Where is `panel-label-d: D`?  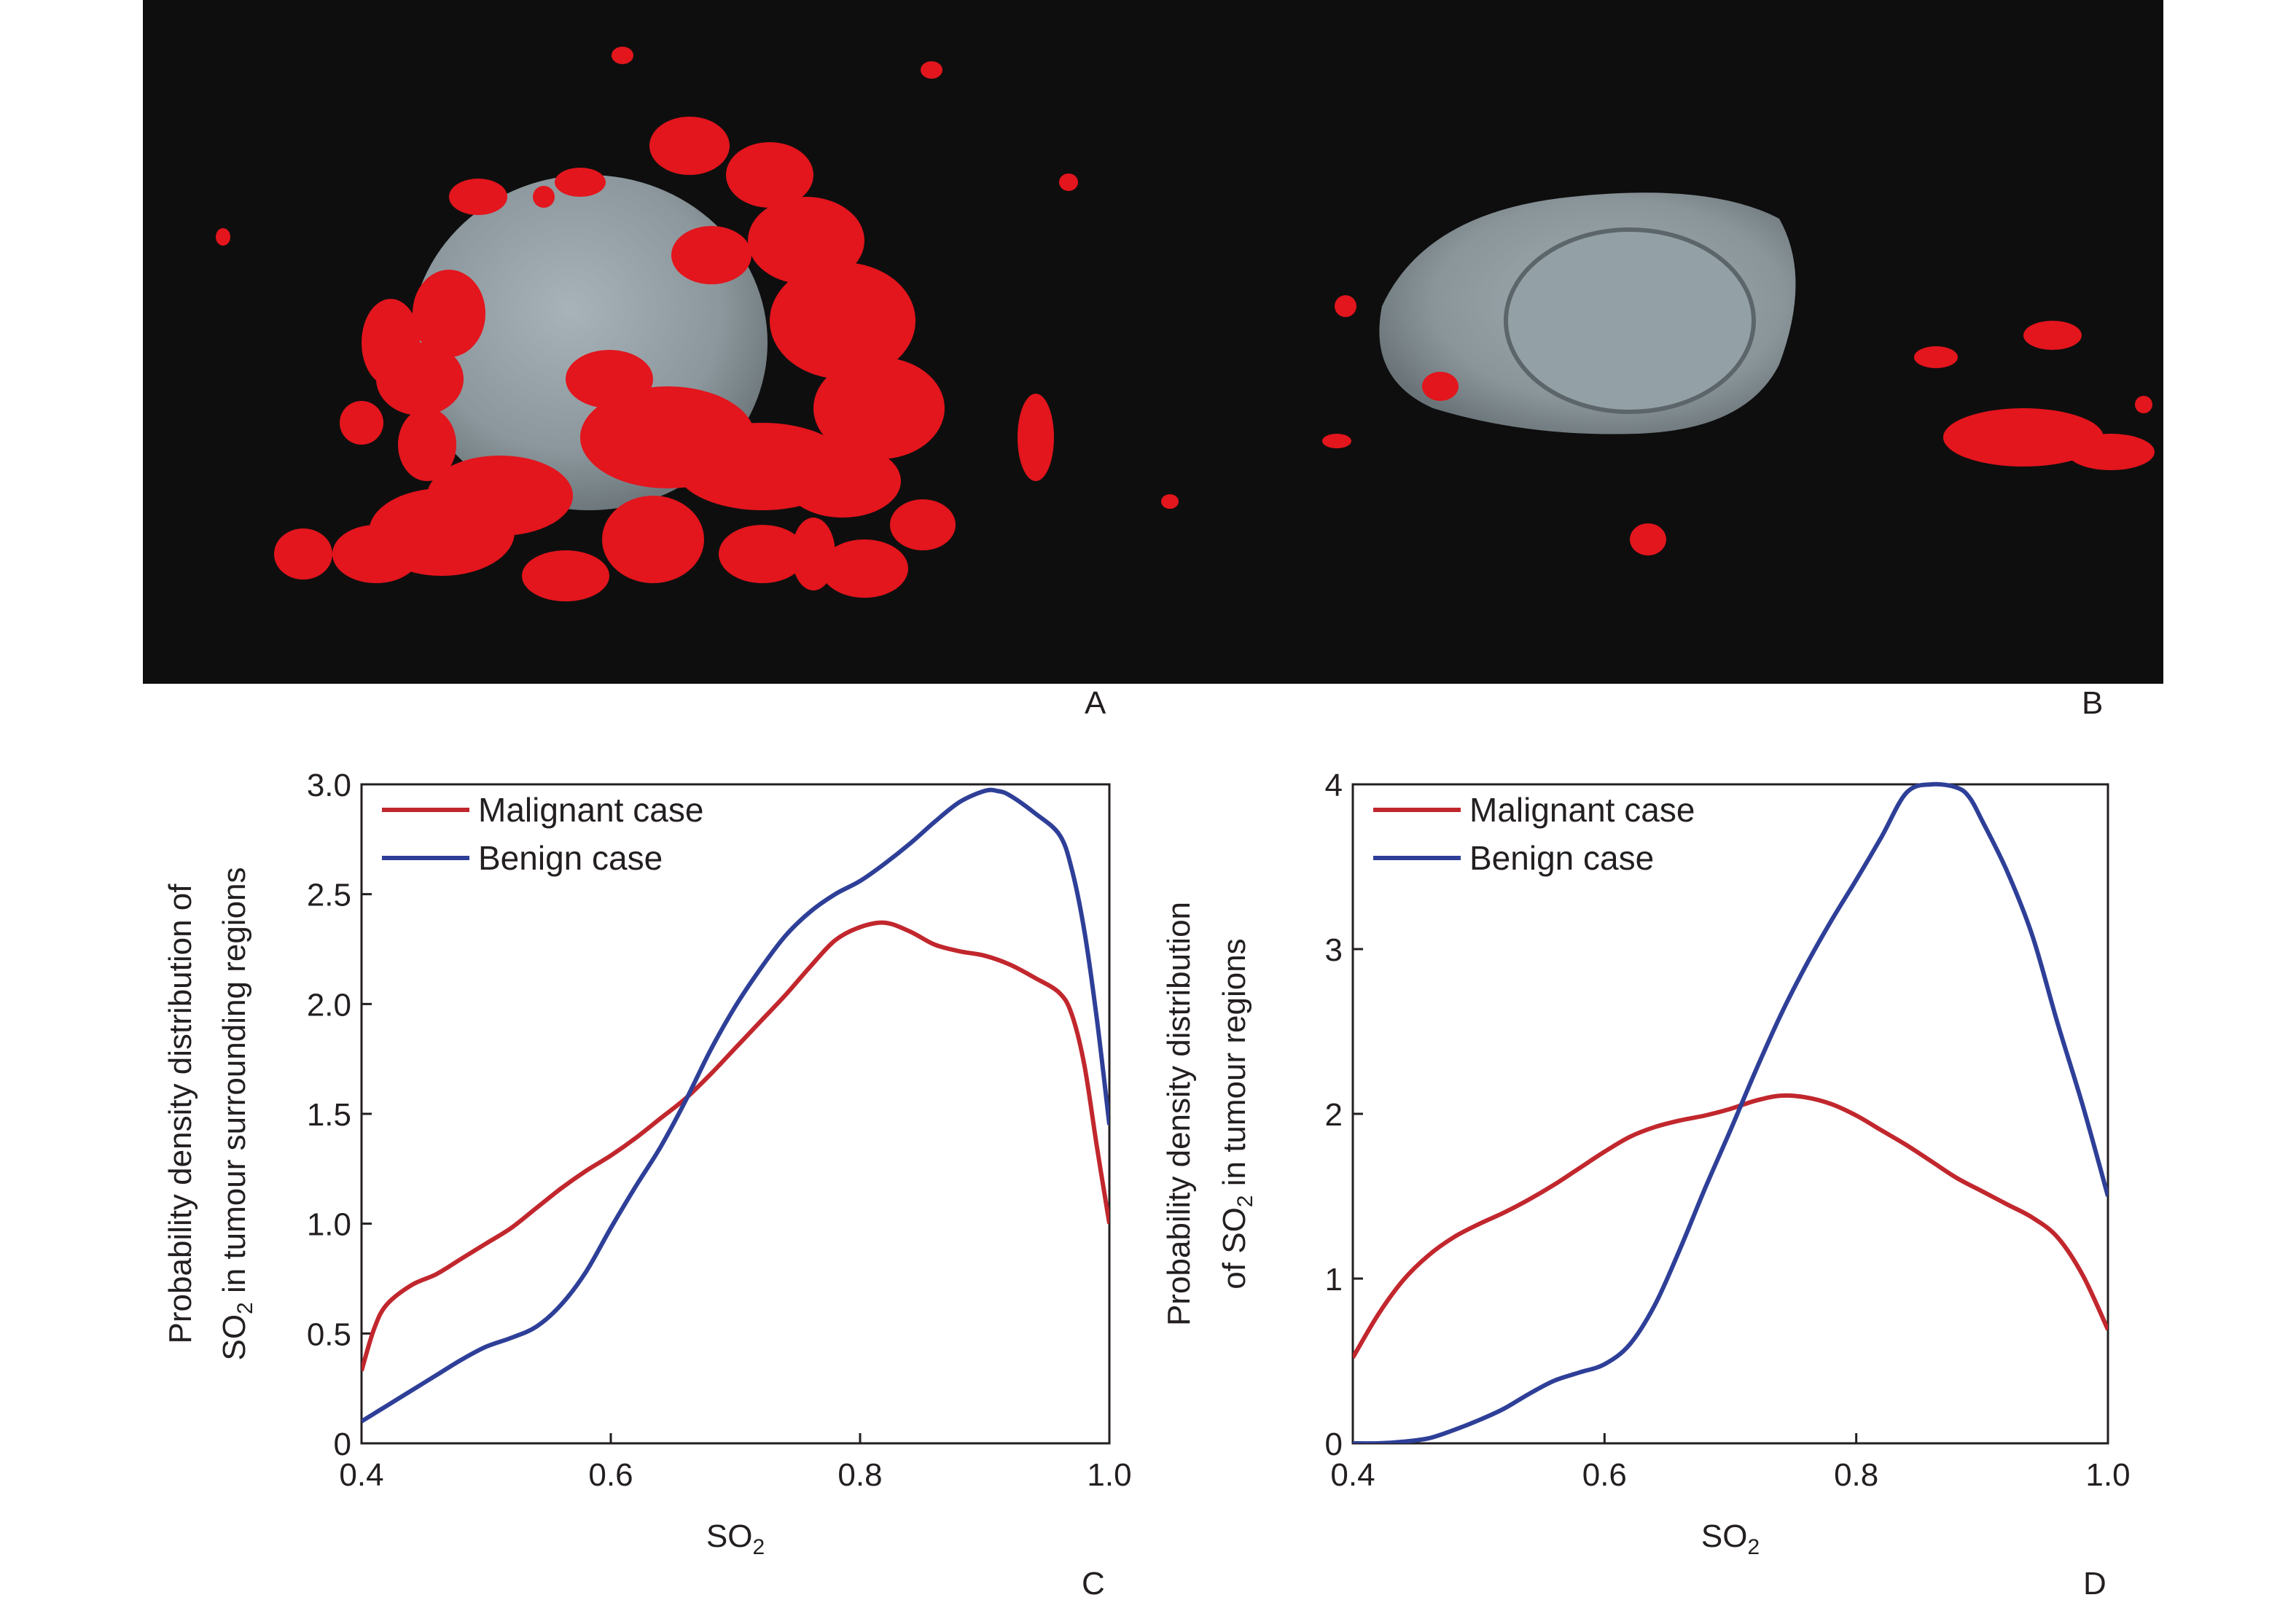
panel-label-d: D is located at coordinates (2094, 1584).